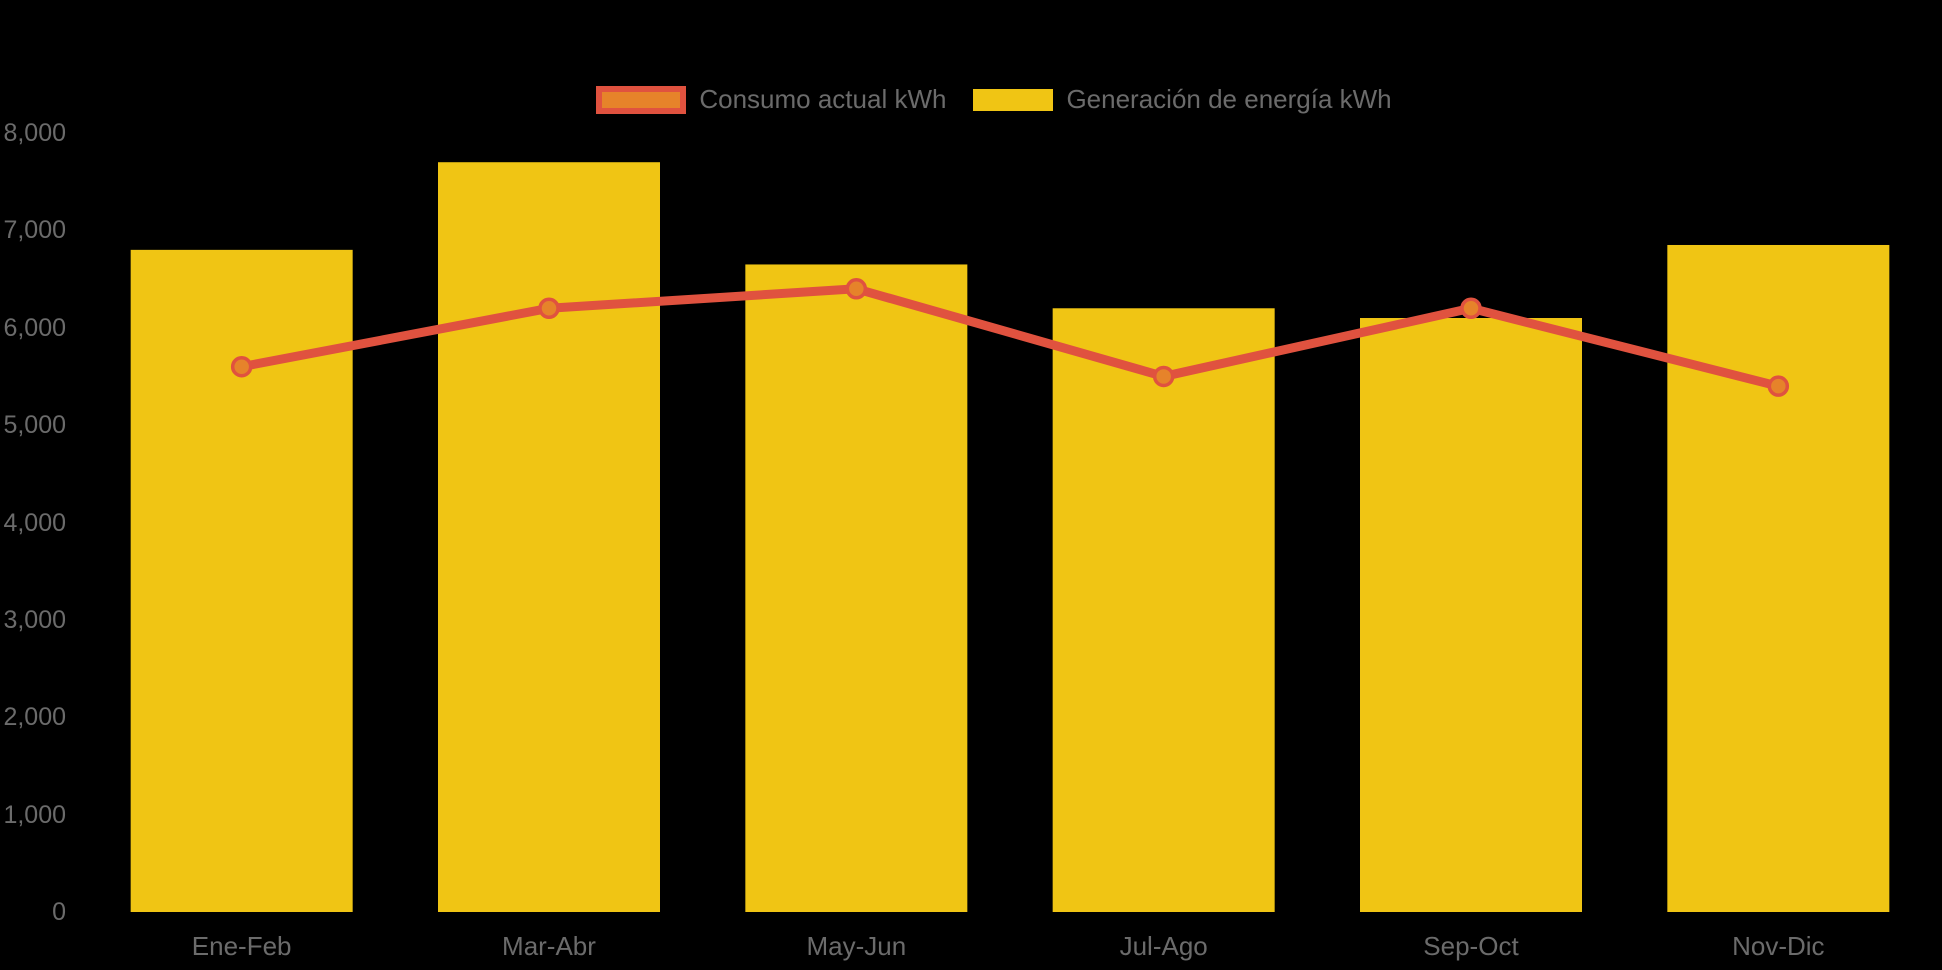 This screenshot has width=1942, height=970. What do you see at coordinates (1163, 376) in the screenshot?
I see `line-point-jul-ago` at bounding box center [1163, 376].